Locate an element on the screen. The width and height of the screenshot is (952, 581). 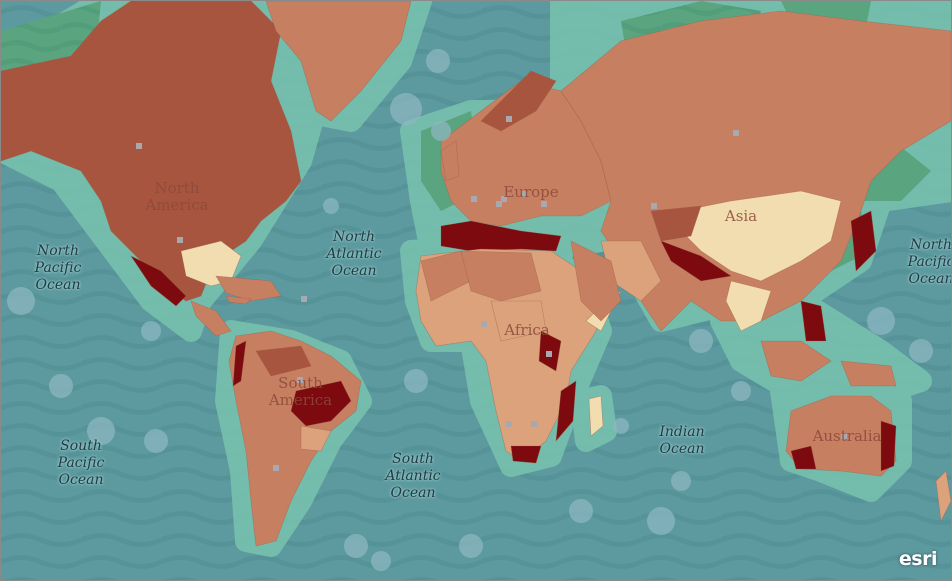
ocean-label-north-pacific-east: North Pacific Ocean is located at coordinates (926, 262).